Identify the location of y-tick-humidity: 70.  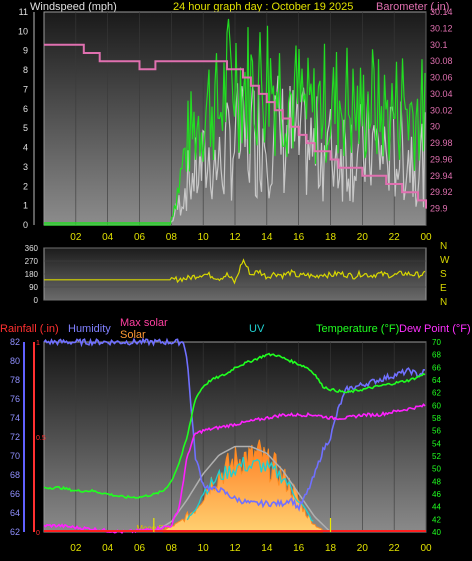
(15, 456).